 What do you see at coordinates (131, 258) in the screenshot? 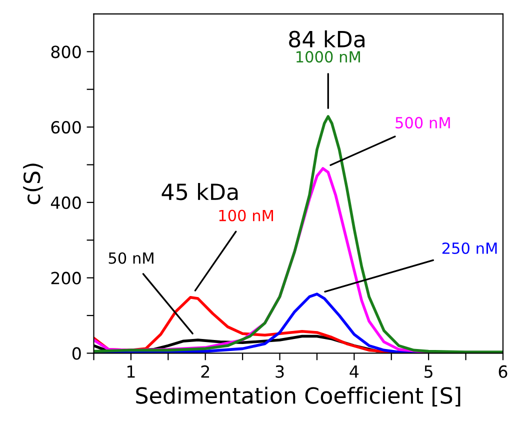
I see `text: 50 nM` at bounding box center [131, 258].